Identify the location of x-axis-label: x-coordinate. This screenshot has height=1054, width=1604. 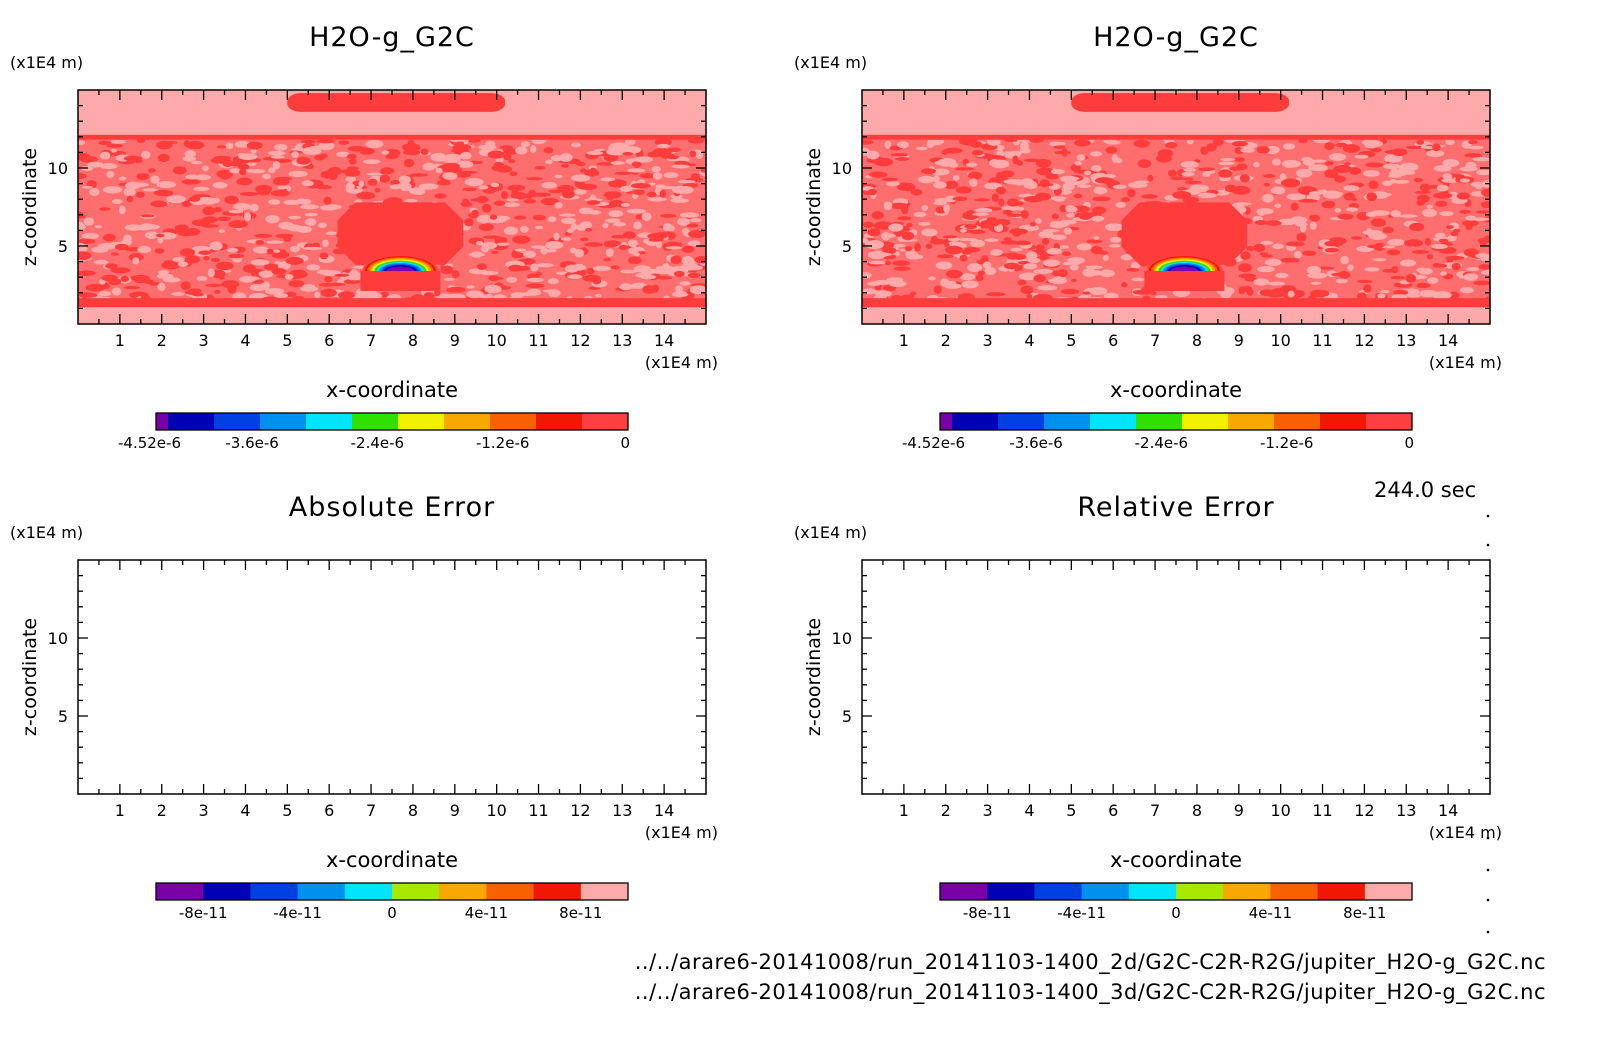
(1176, 860).